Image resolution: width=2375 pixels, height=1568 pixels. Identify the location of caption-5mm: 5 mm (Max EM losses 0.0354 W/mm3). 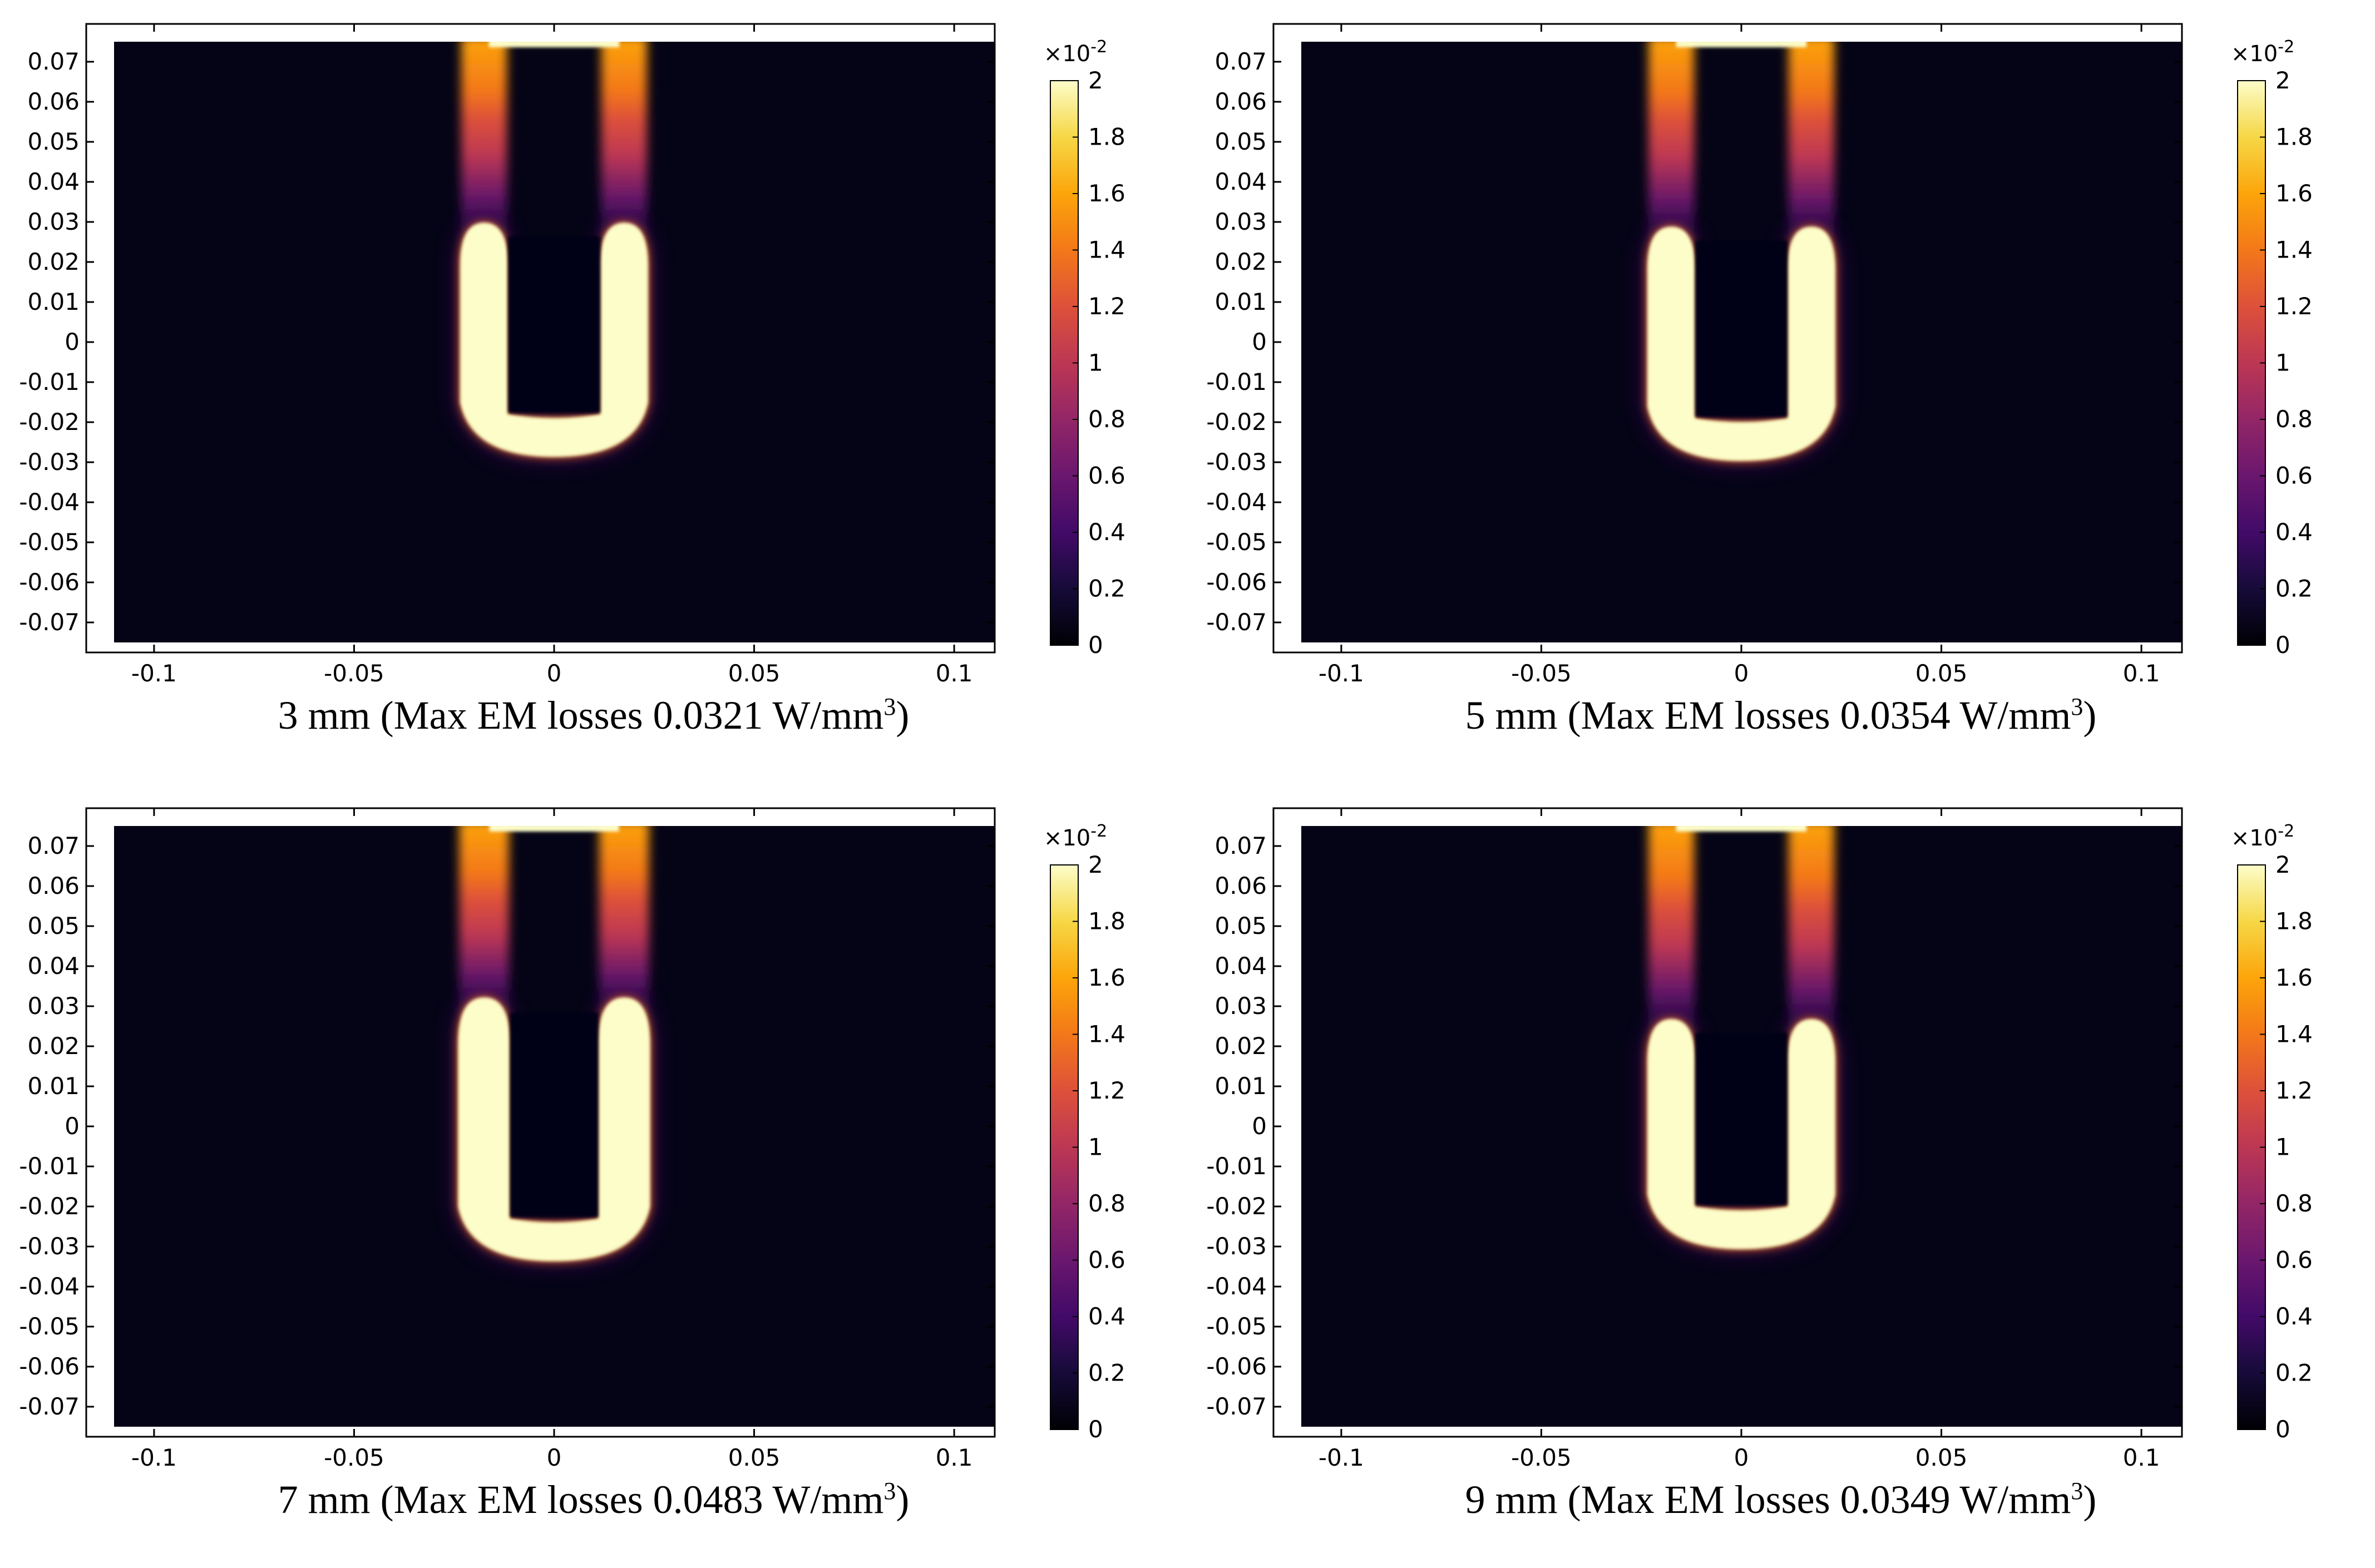
(1781, 715).